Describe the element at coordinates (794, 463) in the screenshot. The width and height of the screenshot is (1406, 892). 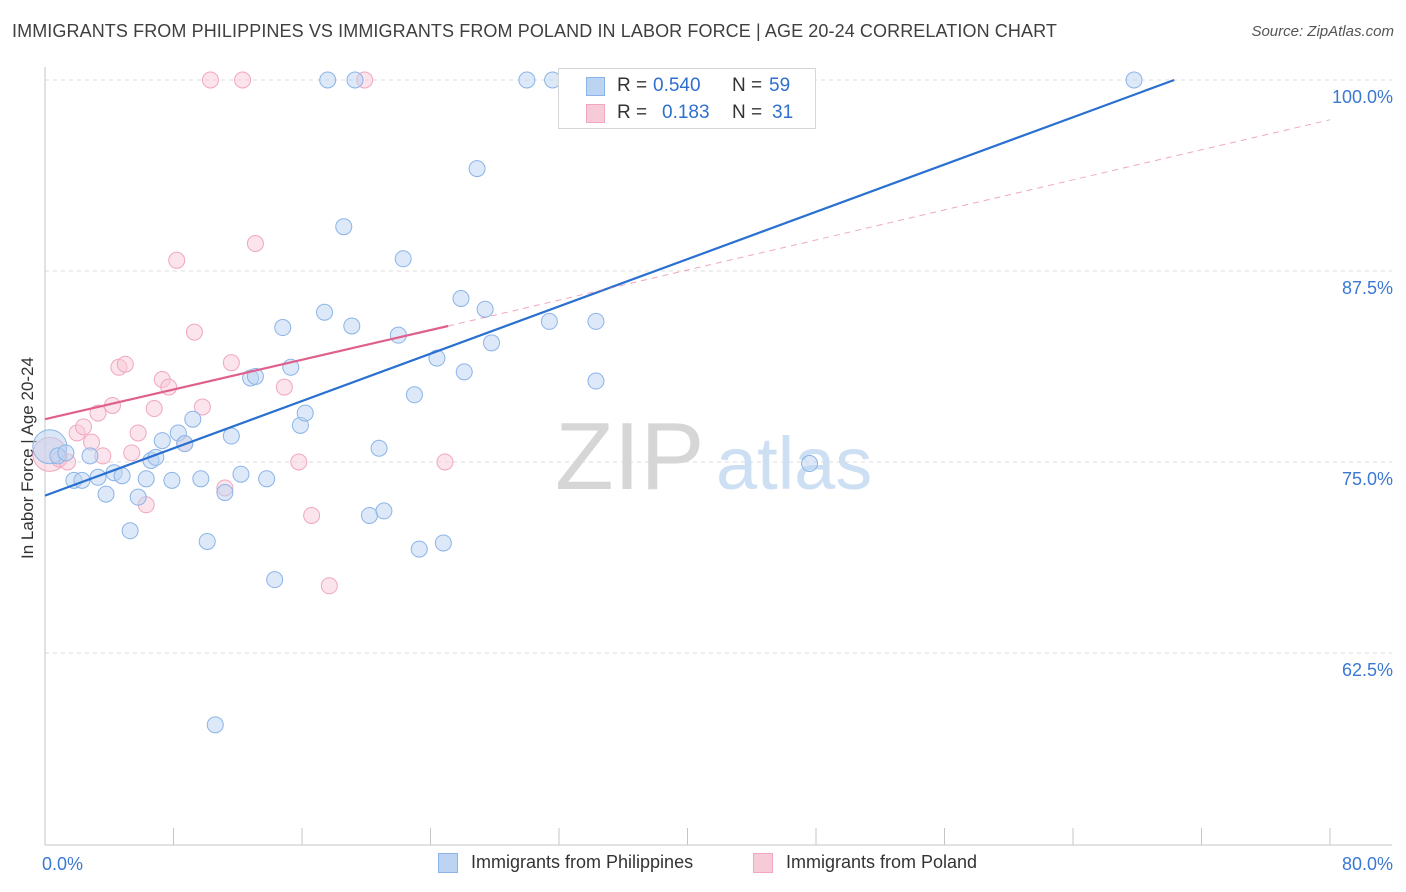
I see `watermark-atlas: atlas` at that location.